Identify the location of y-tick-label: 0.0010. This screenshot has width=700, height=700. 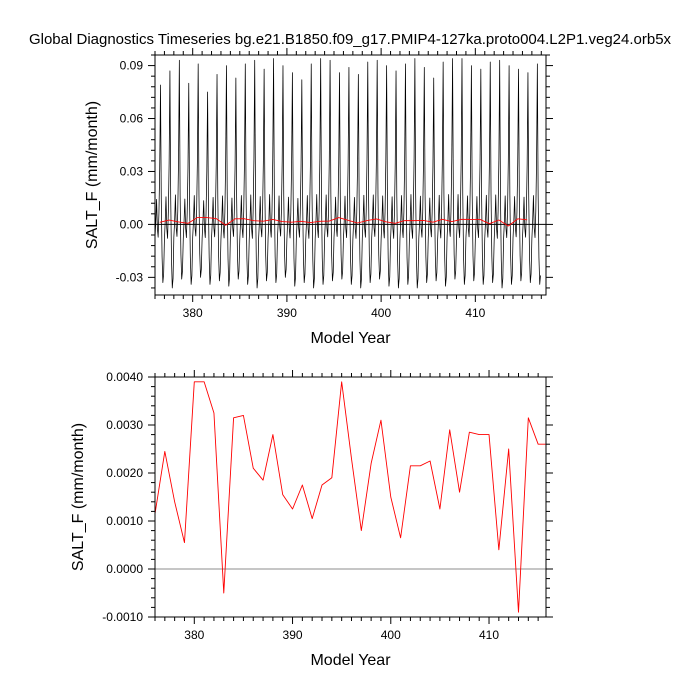
(124, 521).